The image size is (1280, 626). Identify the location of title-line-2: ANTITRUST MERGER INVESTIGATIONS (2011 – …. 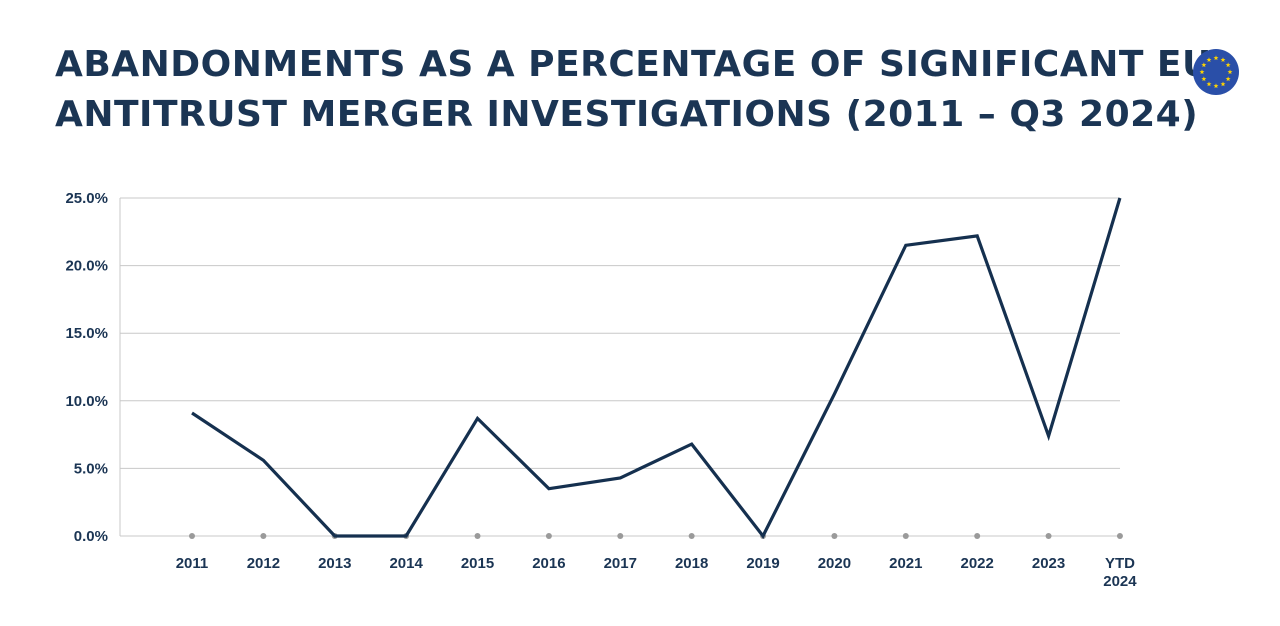
(627, 114).